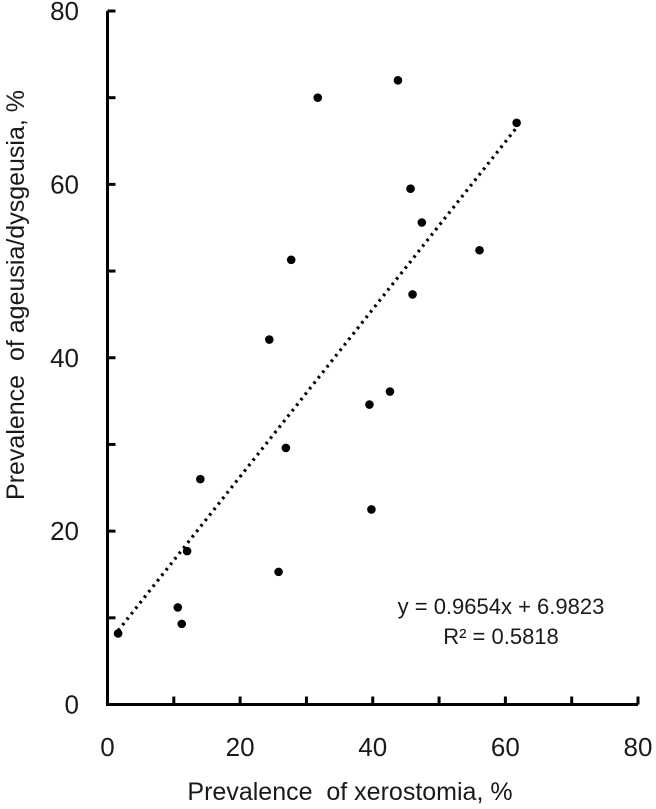  What do you see at coordinates (372, 747) in the screenshot?
I see `x-tick-label: 40` at bounding box center [372, 747].